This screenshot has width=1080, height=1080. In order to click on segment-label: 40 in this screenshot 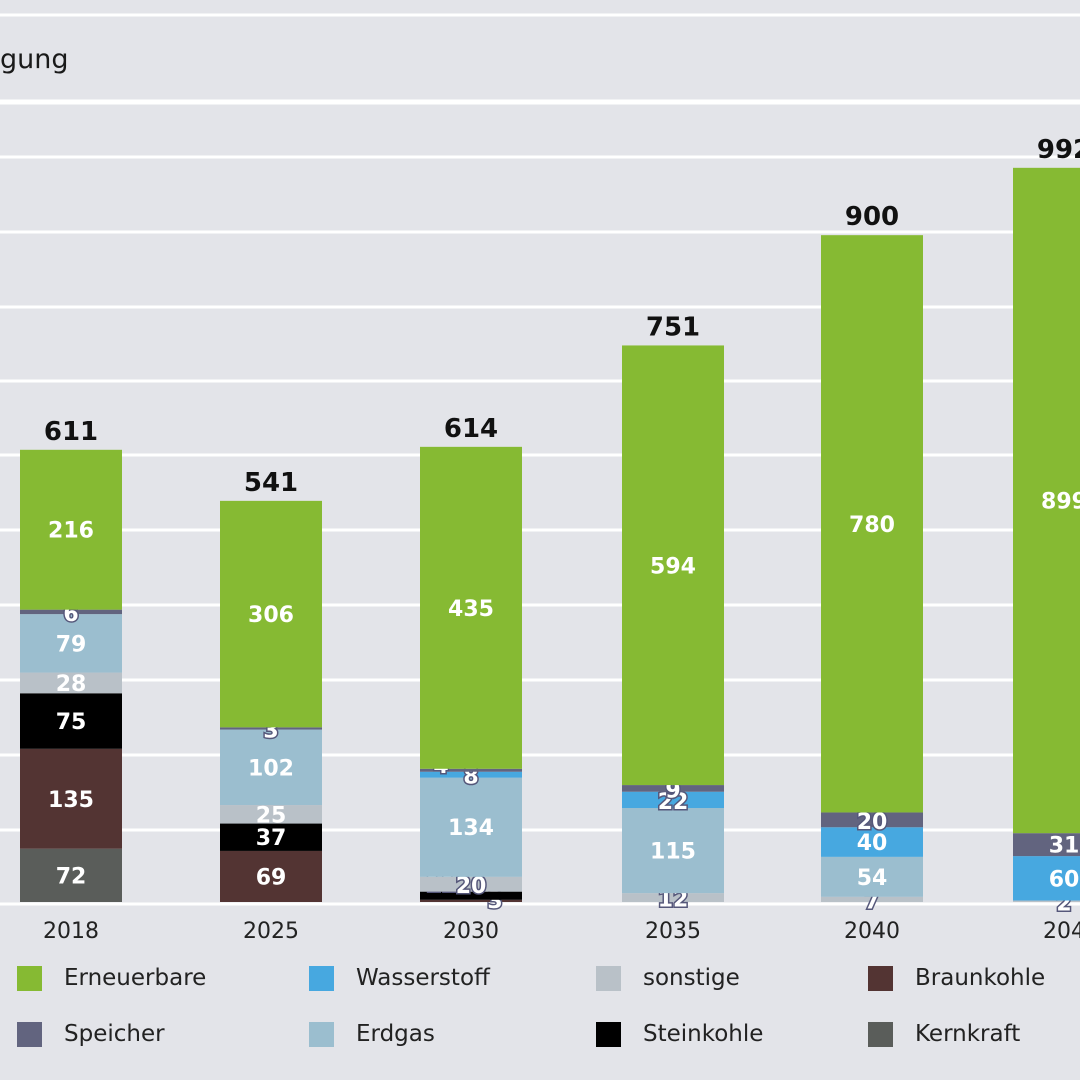, I will do `click(872, 843)`.